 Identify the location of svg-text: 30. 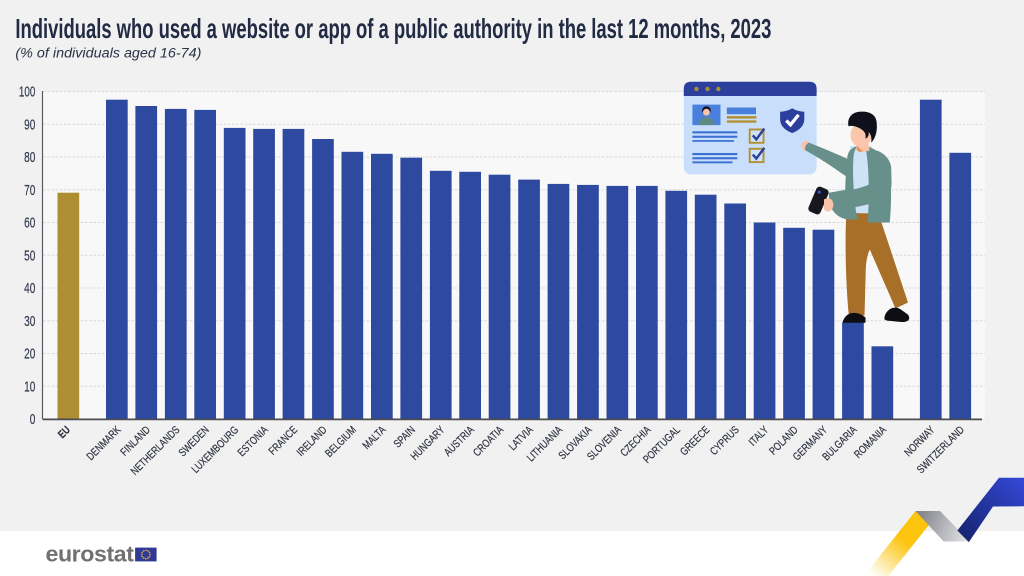
(29, 321).